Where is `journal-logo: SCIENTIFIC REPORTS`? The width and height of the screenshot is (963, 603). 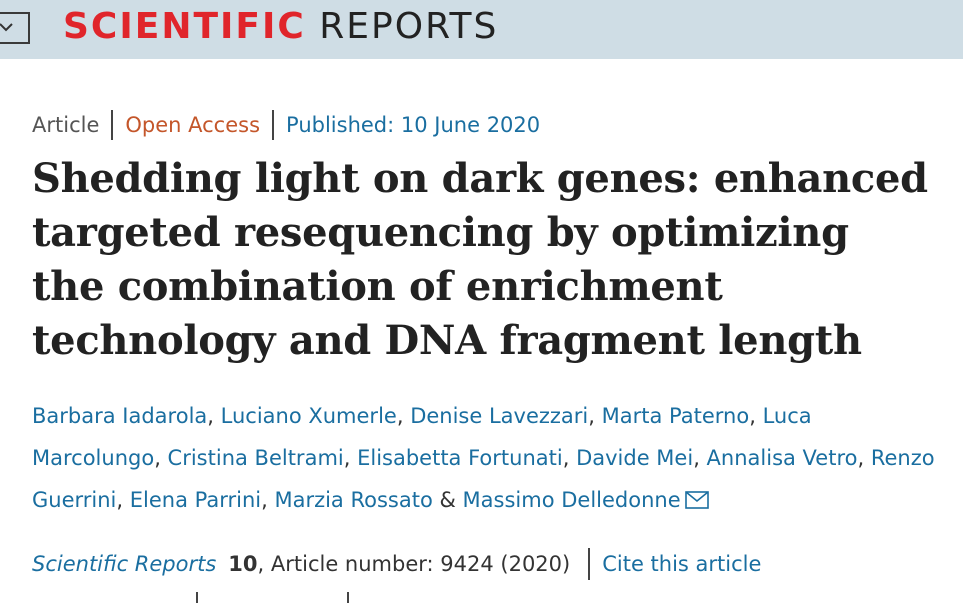 journal-logo: SCIENTIFIC REPORTS is located at coordinates (280, 26).